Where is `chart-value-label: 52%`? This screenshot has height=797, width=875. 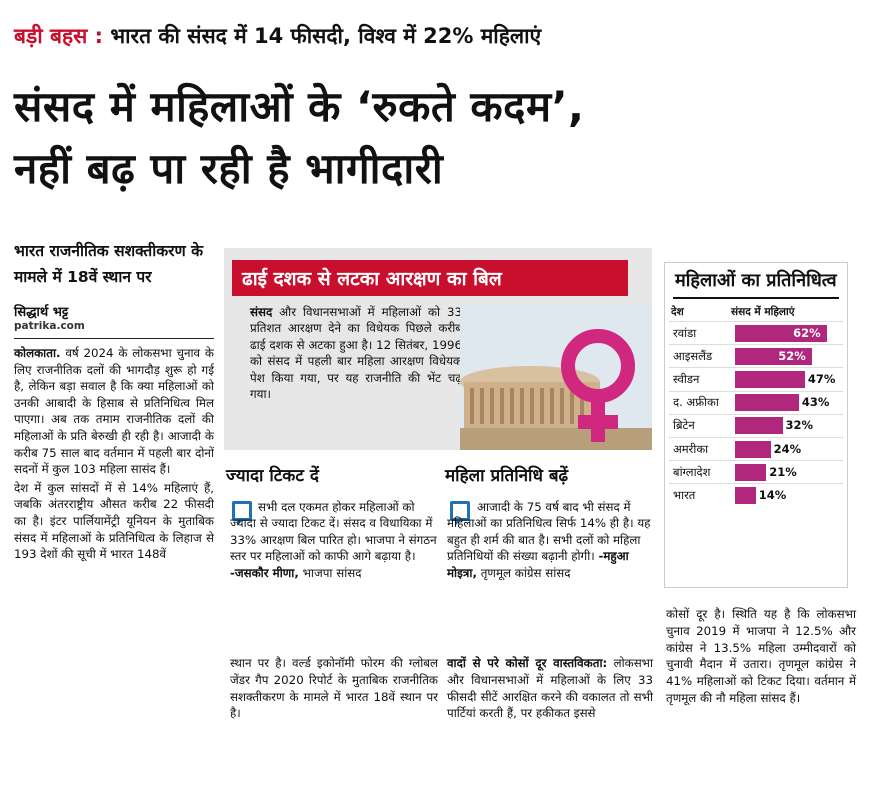 chart-value-label: 52% is located at coordinates (792, 355).